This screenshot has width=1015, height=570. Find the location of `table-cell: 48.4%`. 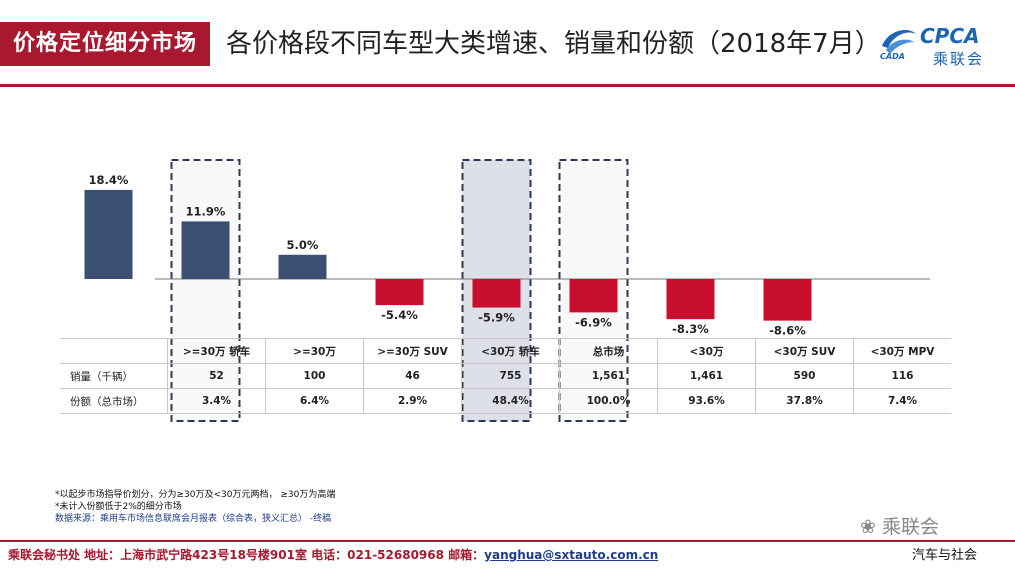

table-cell: 48.4% is located at coordinates (510, 401).